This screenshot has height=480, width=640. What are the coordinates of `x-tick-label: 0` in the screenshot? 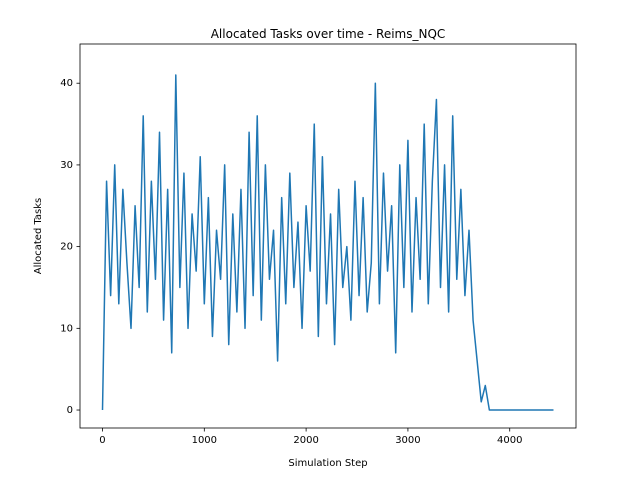 It's located at (102, 440).